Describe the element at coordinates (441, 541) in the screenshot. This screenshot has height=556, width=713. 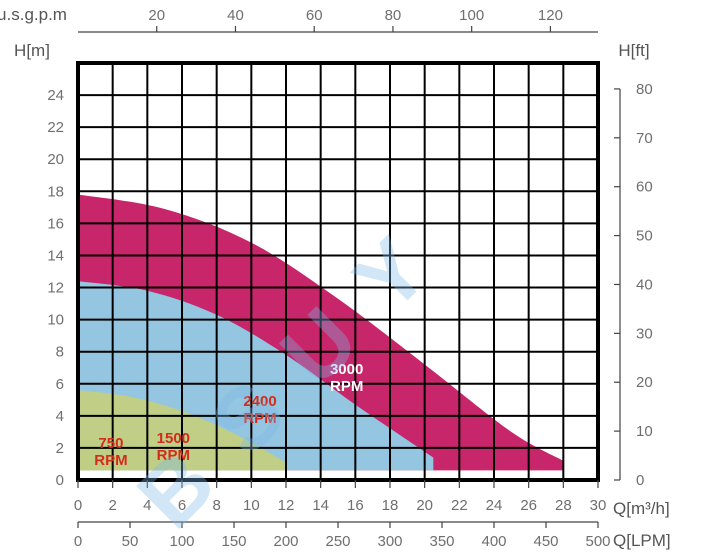
I see `lpm-tick-label-7: 350` at that location.